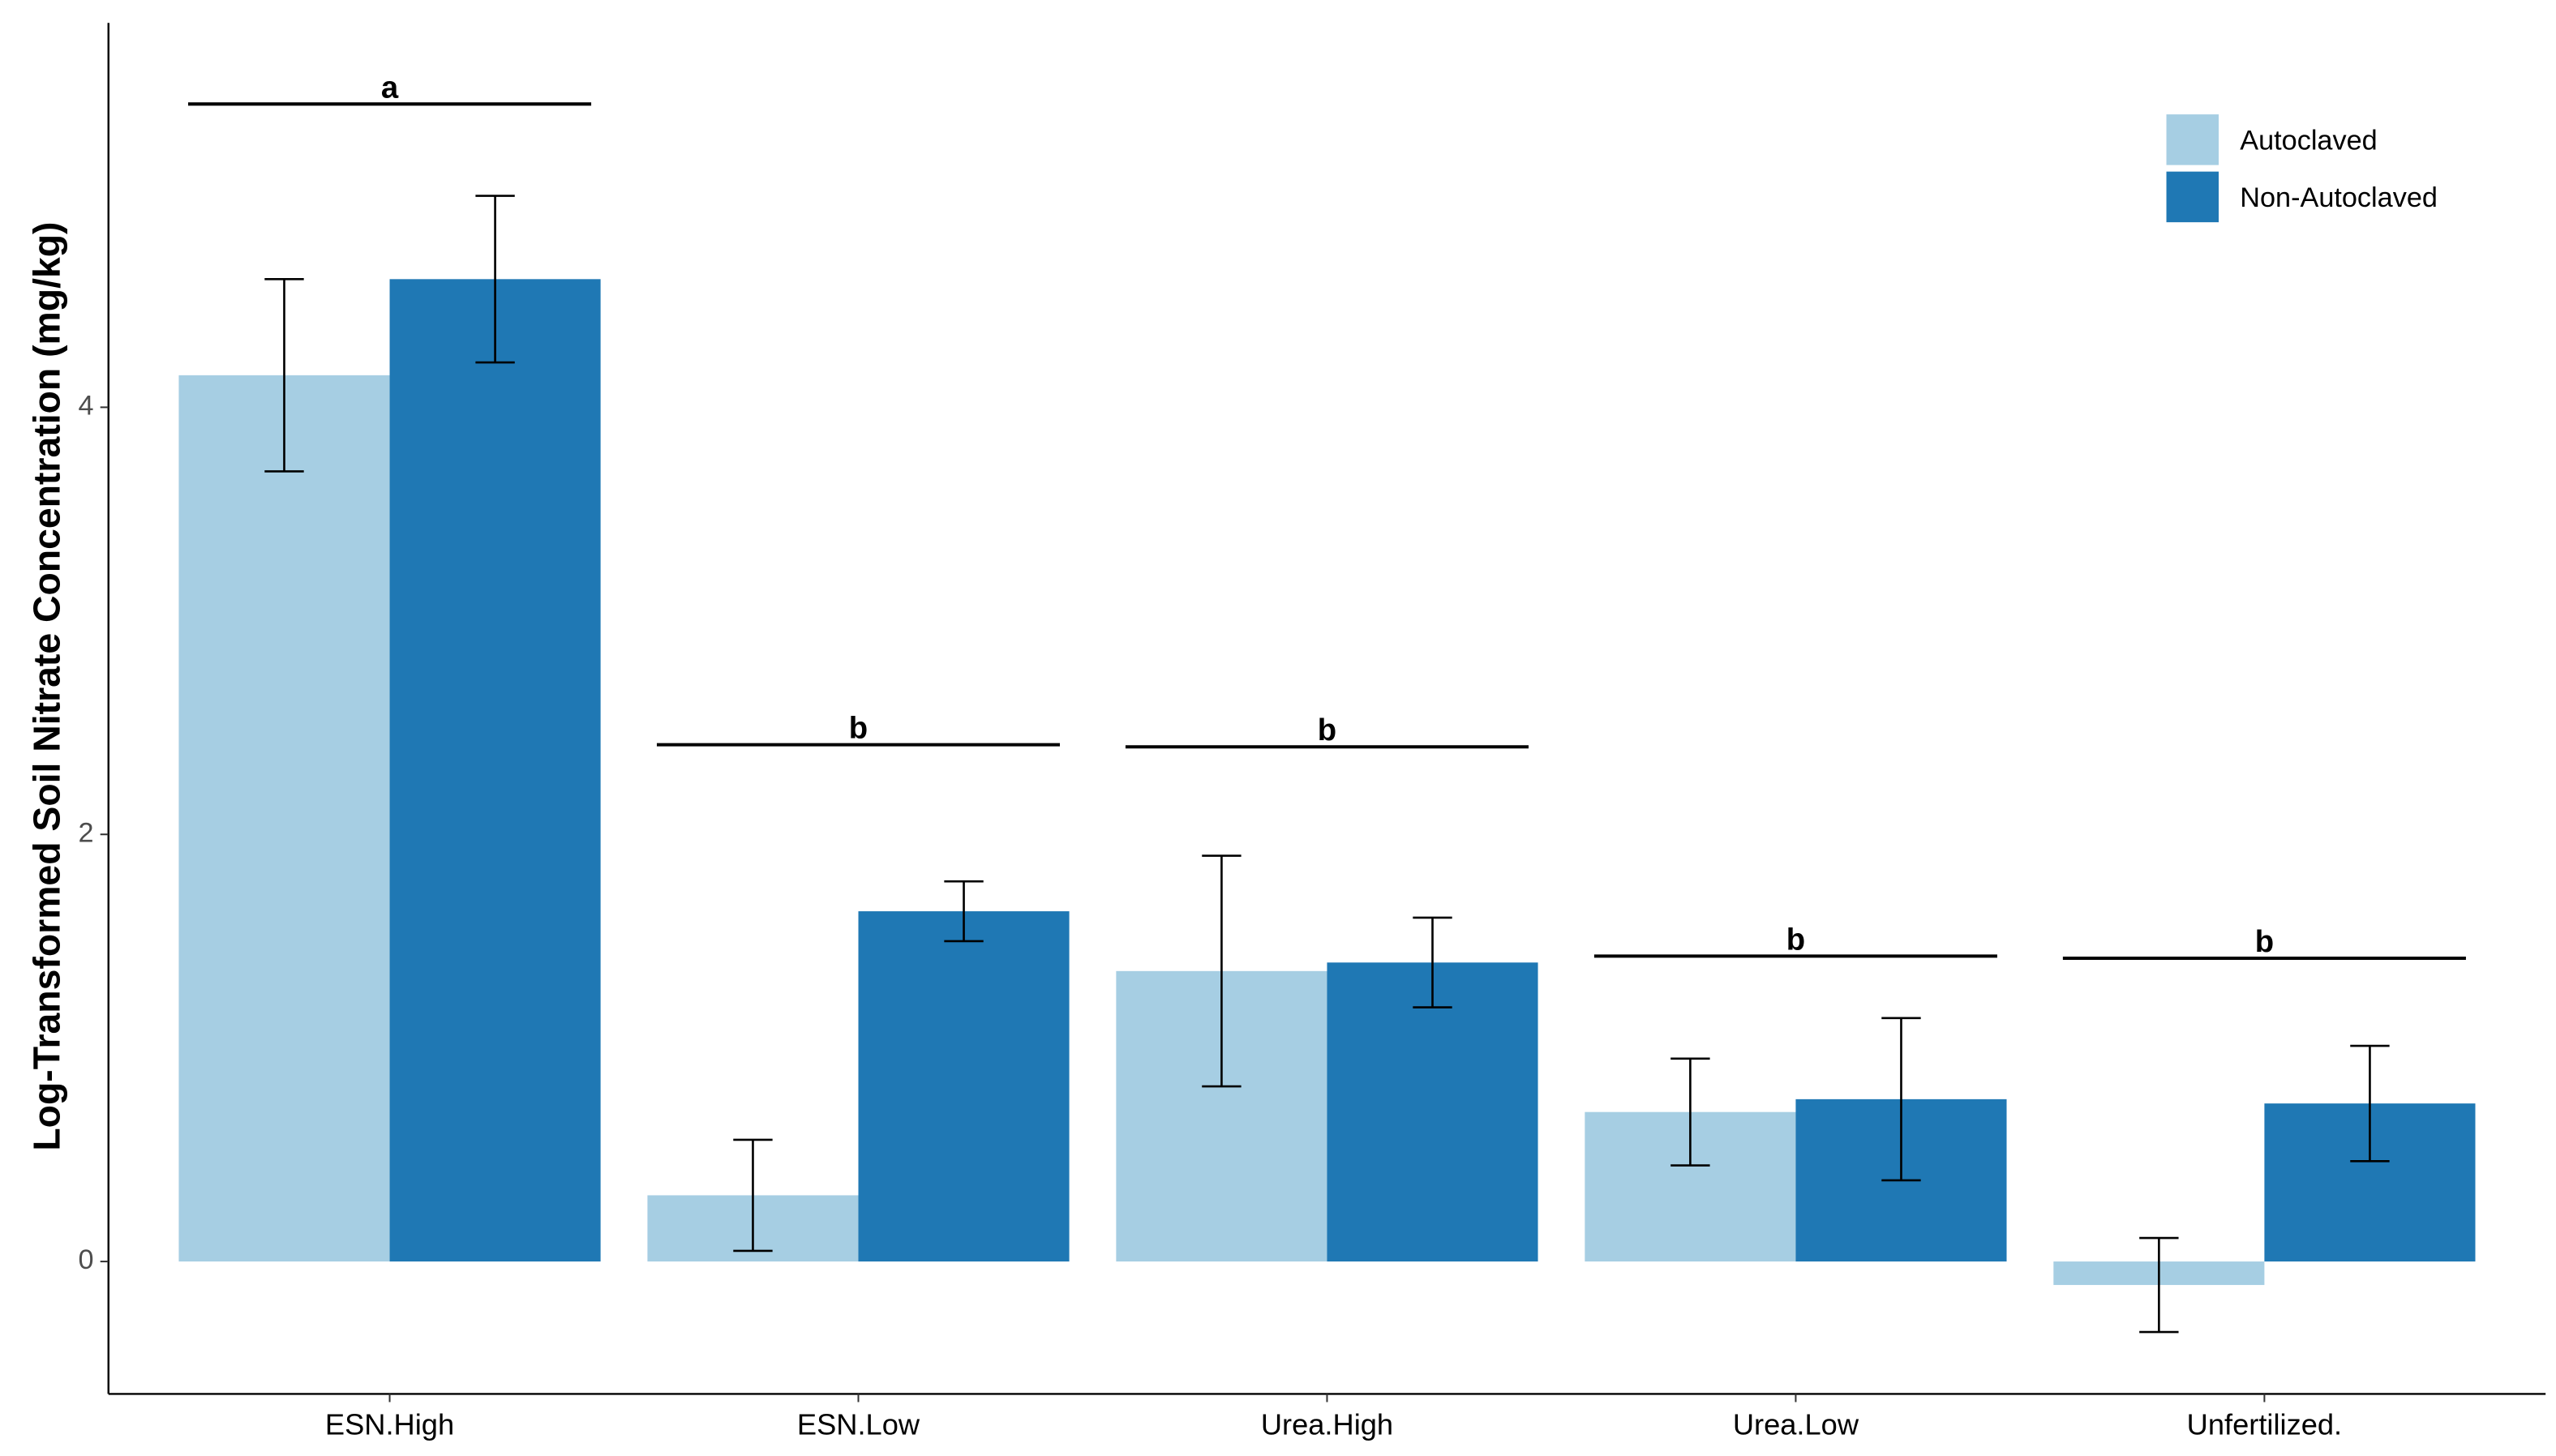  What do you see at coordinates (2308, 141) in the screenshot?
I see `legend-label: Autoclaved` at bounding box center [2308, 141].